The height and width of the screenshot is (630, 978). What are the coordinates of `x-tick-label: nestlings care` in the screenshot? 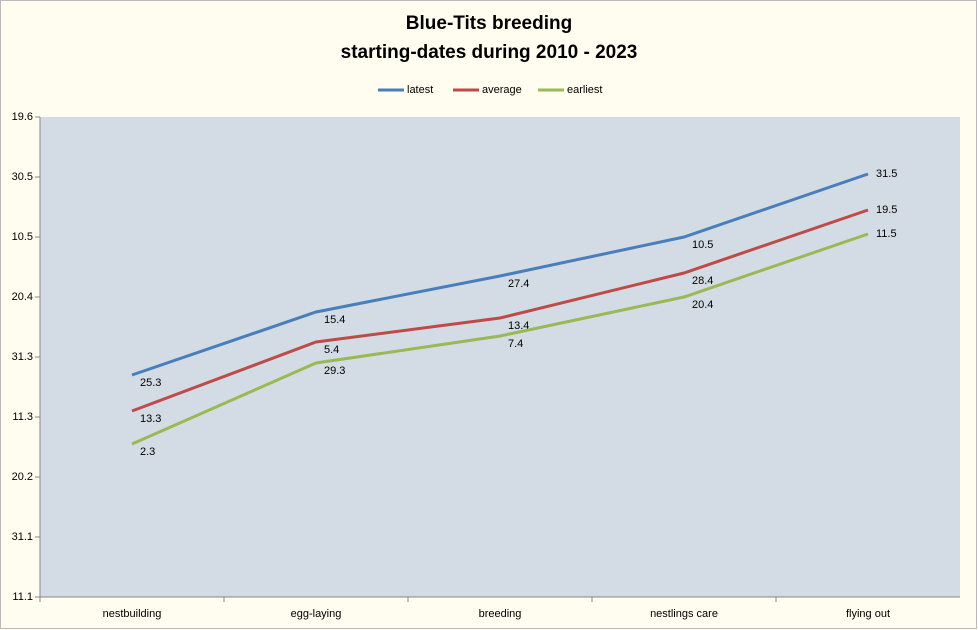 It's located at (684, 614).